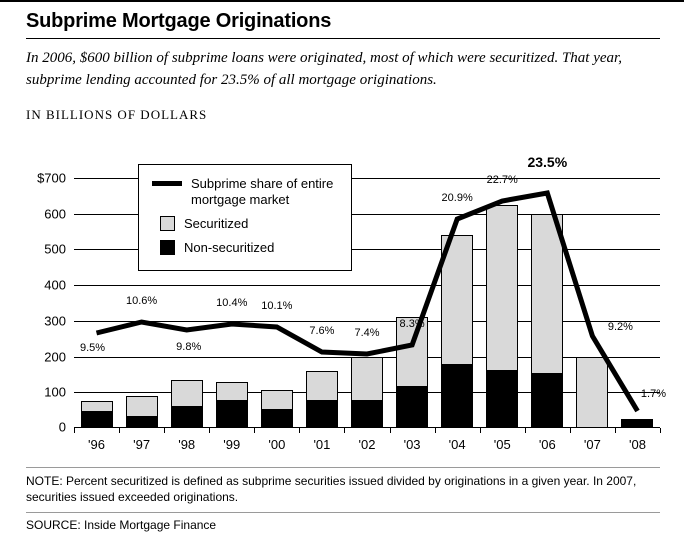 Image resolution: width=684 pixels, height=552 pixels. What do you see at coordinates (262, 191) in the screenshot?
I see `legend-line-label: Subprime share of entire mortgage market` at bounding box center [262, 191].